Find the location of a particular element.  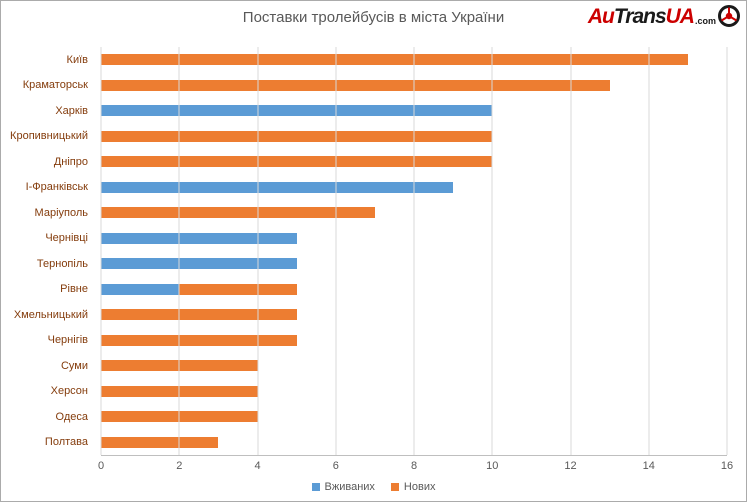

logo-text-part2: Trans is located at coordinates (640, 16).